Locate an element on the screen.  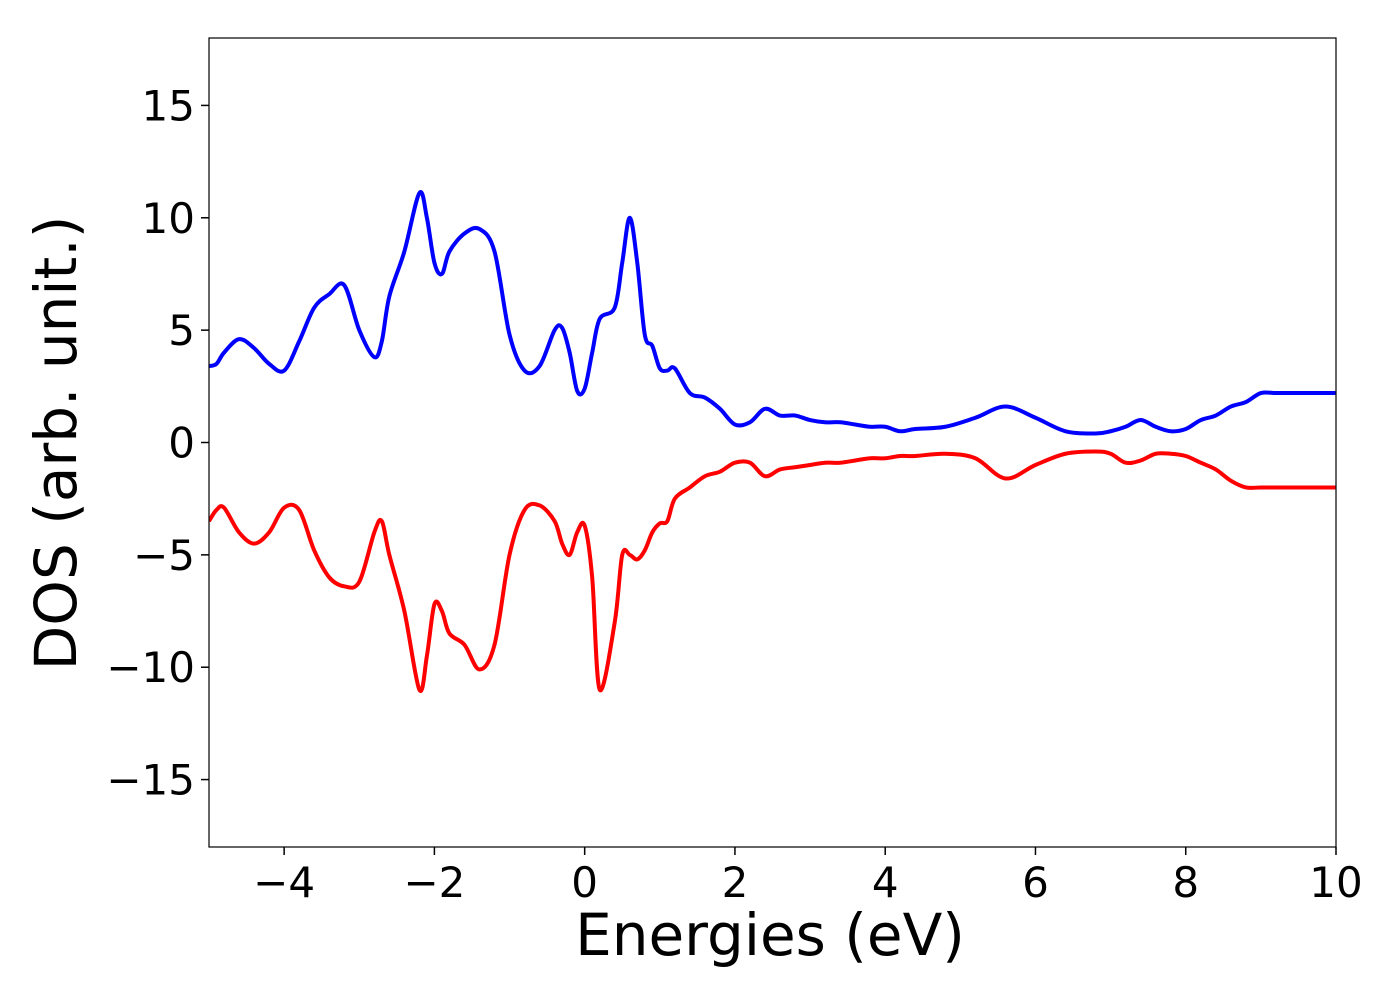
x-tick-label: 8 is located at coordinates (1185, 882).